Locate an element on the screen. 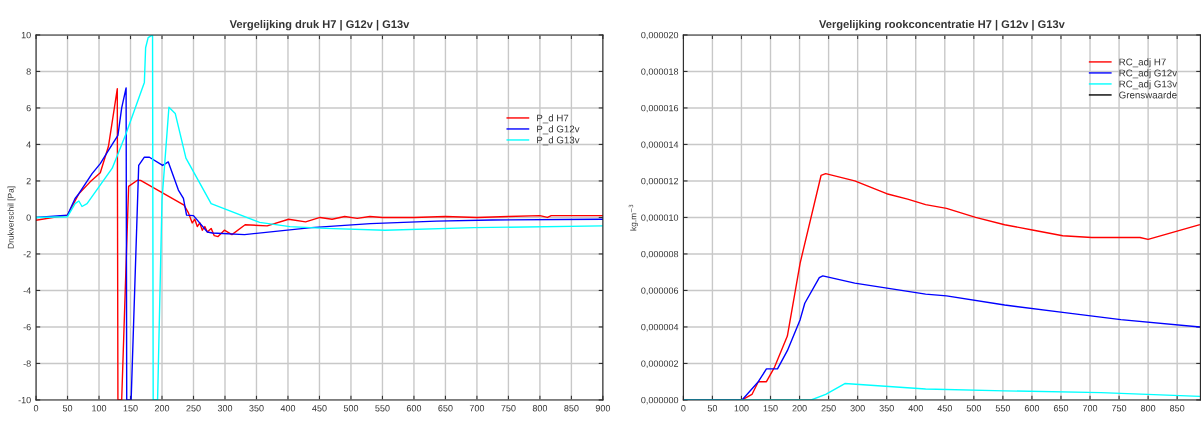 The image size is (1201, 421). chart-title: Vergelijking druk H7 | G12v | G13v is located at coordinates (319, 25).